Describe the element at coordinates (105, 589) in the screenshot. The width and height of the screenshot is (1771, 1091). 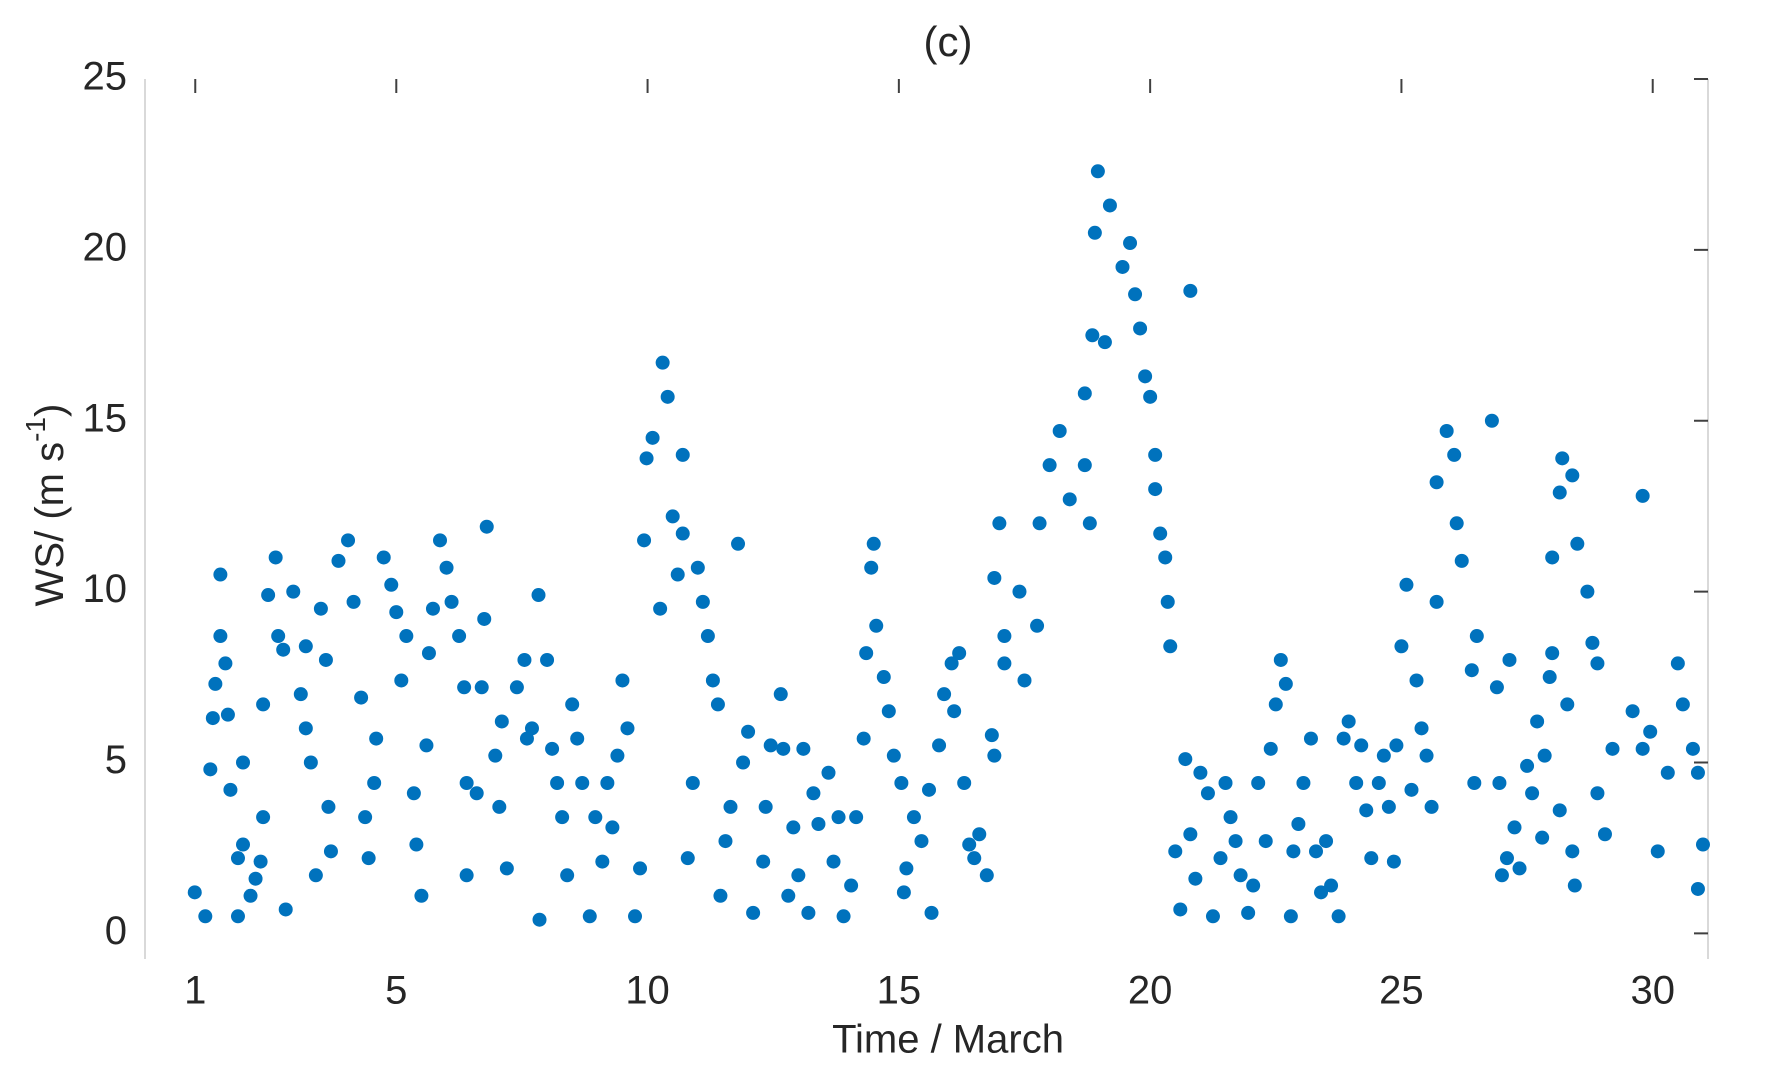
I see `y-tick-label: 10` at that location.